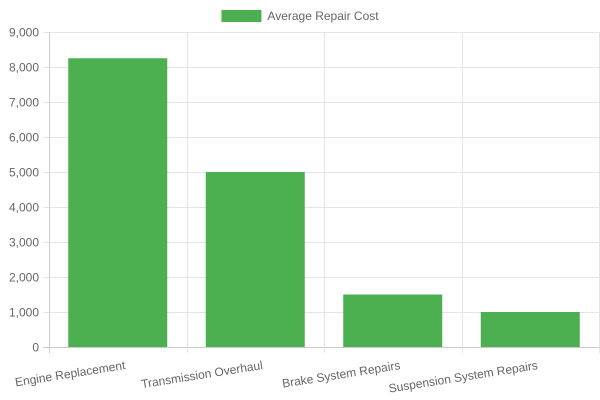  What do you see at coordinates (341, 374) in the screenshot?
I see `x-tick-label: Brake System Repairs` at bounding box center [341, 374].